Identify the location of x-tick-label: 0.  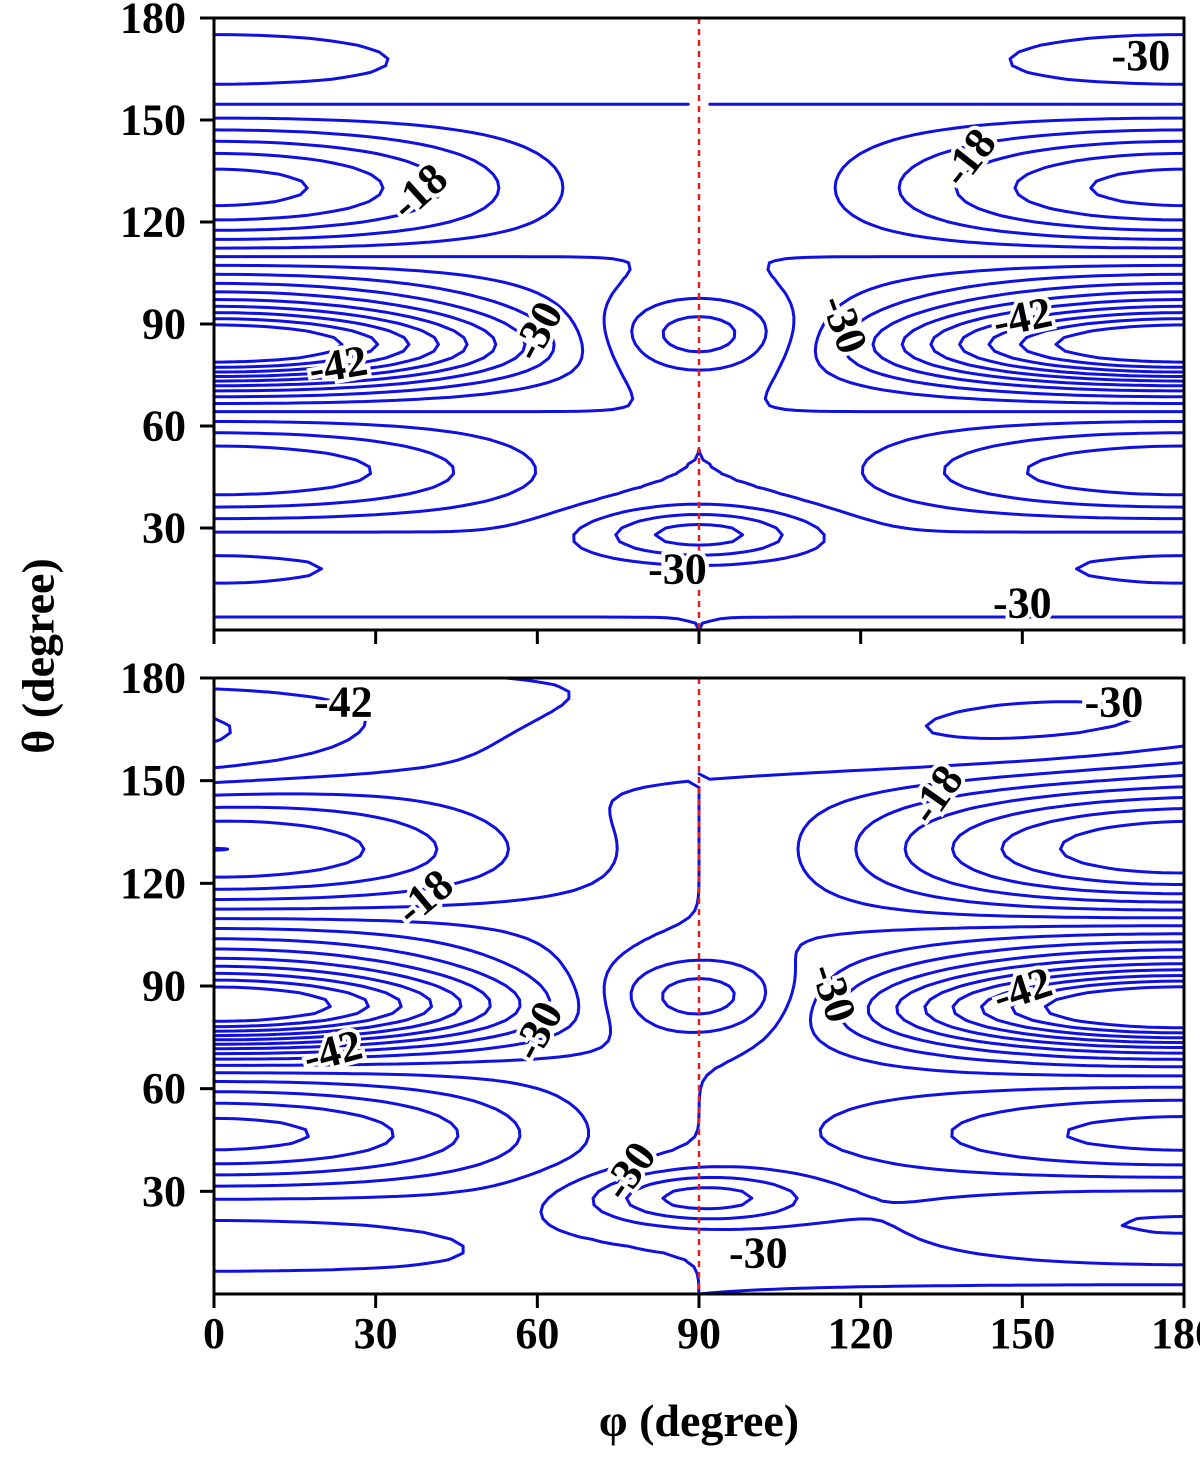
(214, 1333).